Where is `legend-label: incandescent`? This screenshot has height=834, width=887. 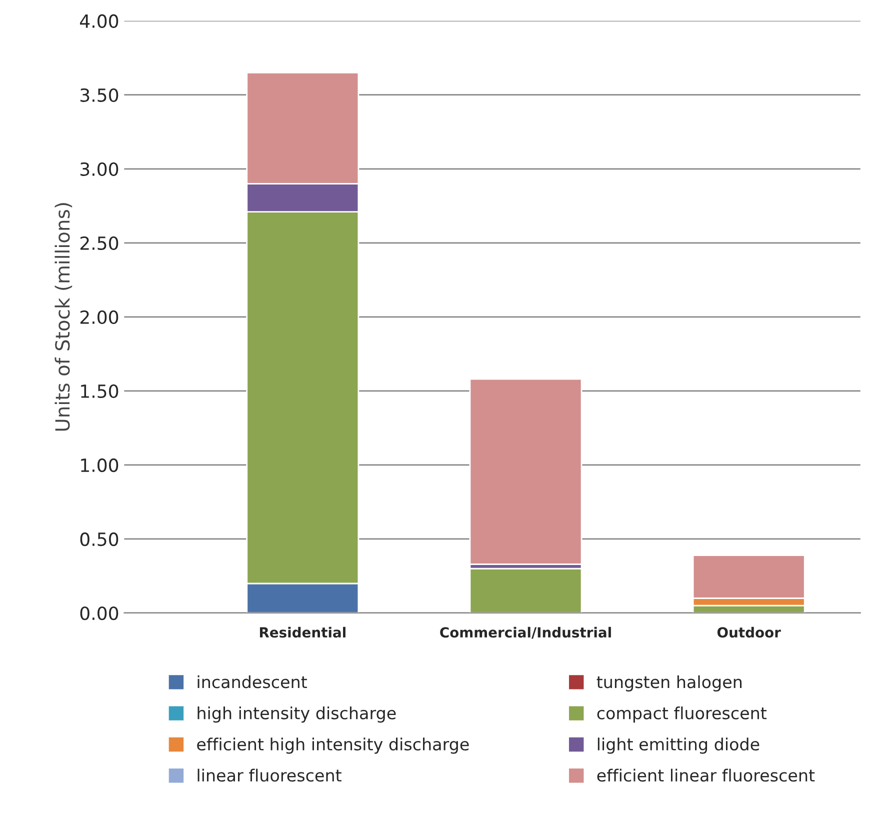 legend-label: incandescent is located at coordinates (252, 681).